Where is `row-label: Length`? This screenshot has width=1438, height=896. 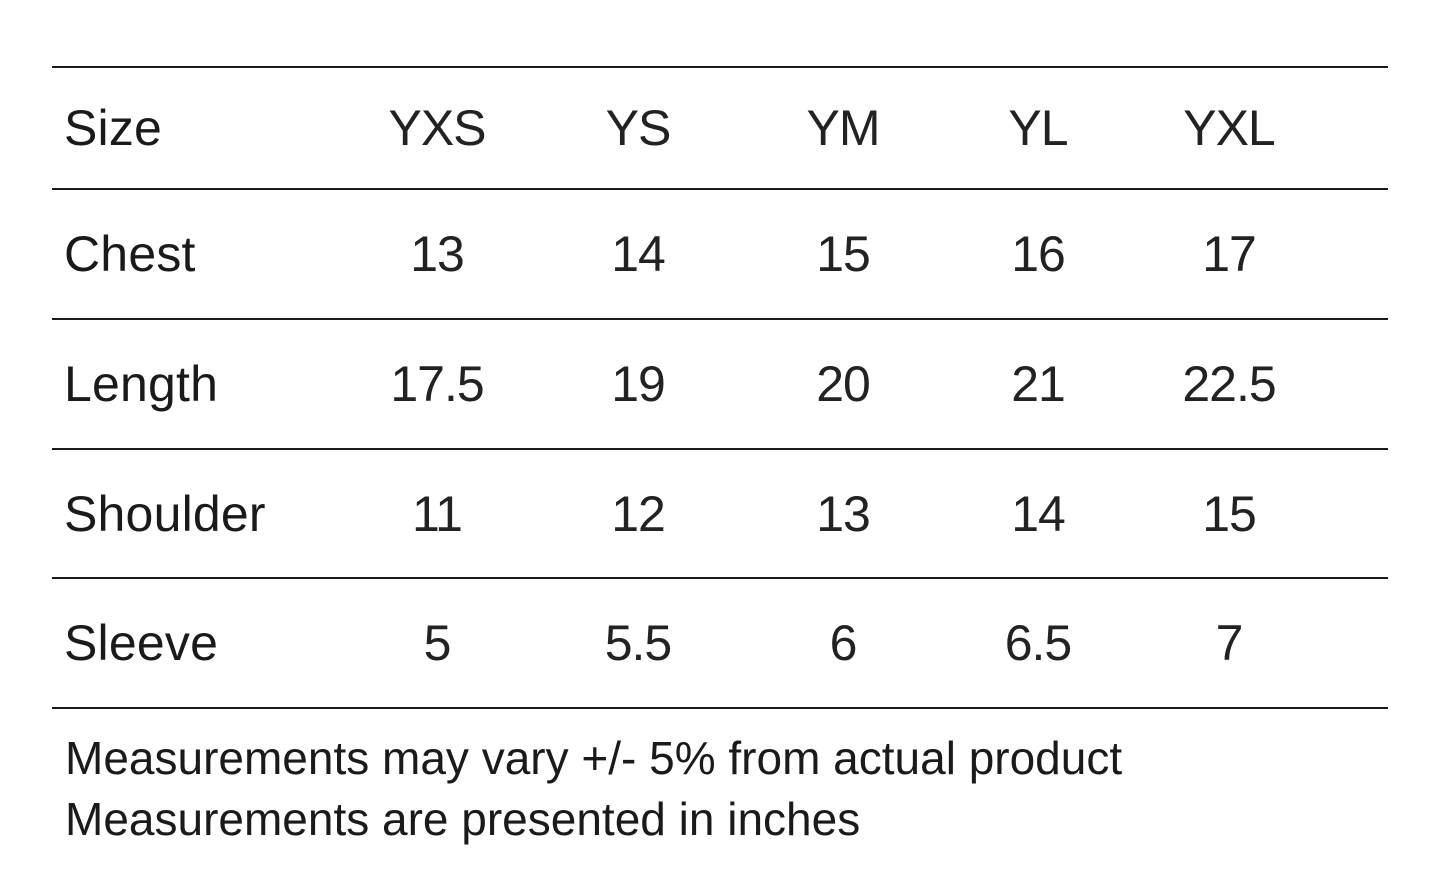
row-label: Length is located at coordinates (141, 384).